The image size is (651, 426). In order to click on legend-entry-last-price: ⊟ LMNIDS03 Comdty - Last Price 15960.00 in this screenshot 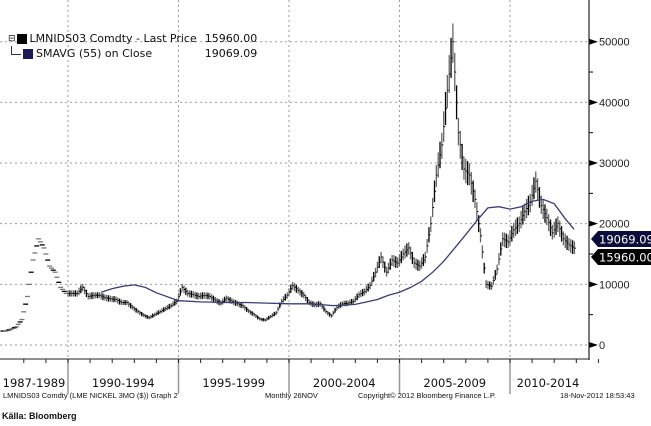, I will do `click(132, 38)`.